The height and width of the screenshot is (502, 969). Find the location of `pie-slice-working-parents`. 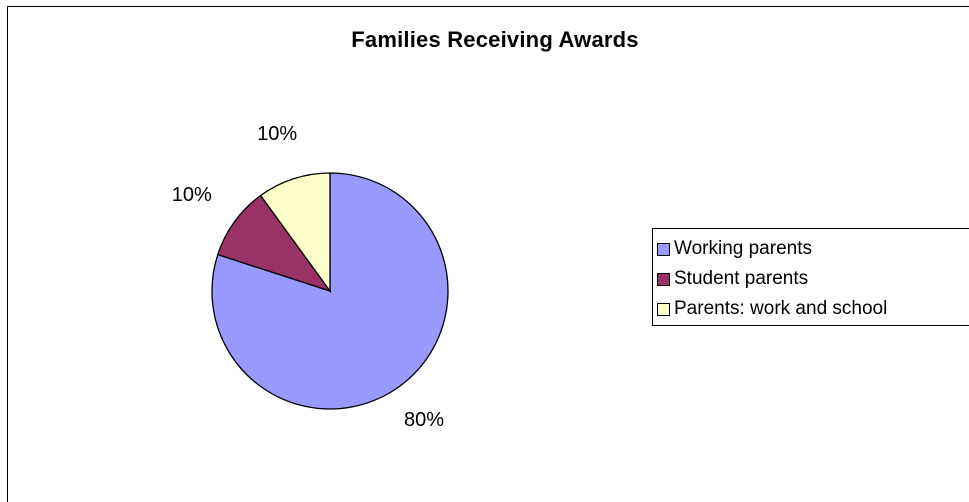

pie-slice-working-parents is located at coordinates (330, 291).